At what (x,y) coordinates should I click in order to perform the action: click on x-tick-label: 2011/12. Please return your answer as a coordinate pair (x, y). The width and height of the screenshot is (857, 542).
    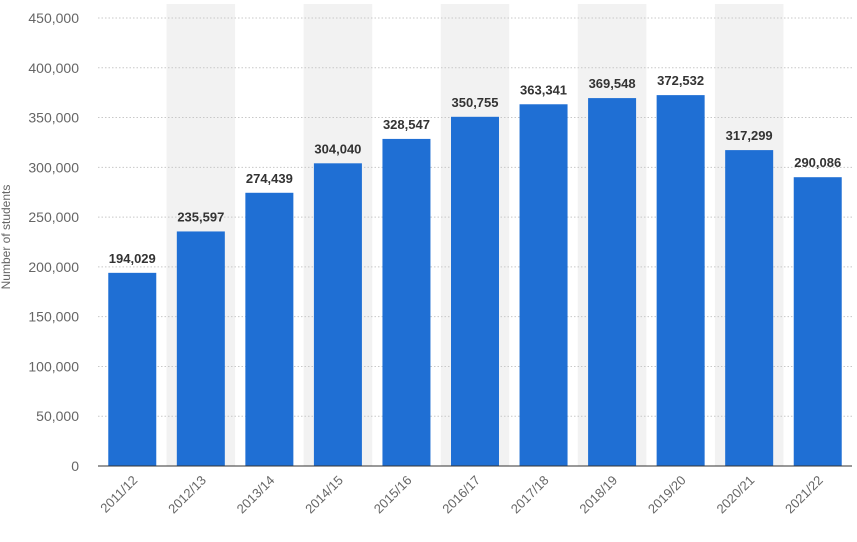
    Looking at the image, I should click on (118, 494).